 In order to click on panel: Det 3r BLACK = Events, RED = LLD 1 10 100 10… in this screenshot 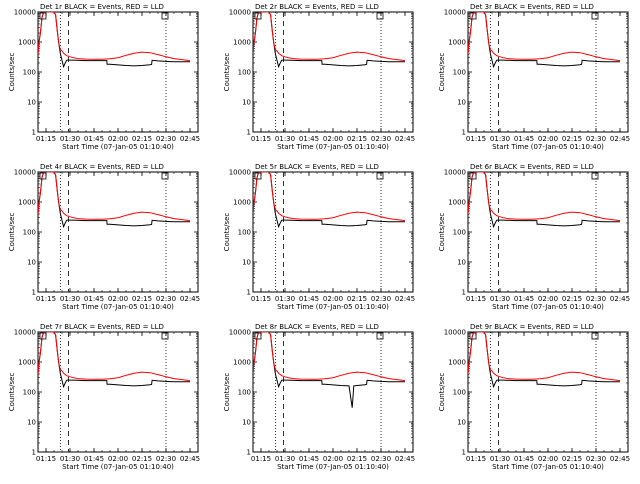, I will do `click(534, 77)`.